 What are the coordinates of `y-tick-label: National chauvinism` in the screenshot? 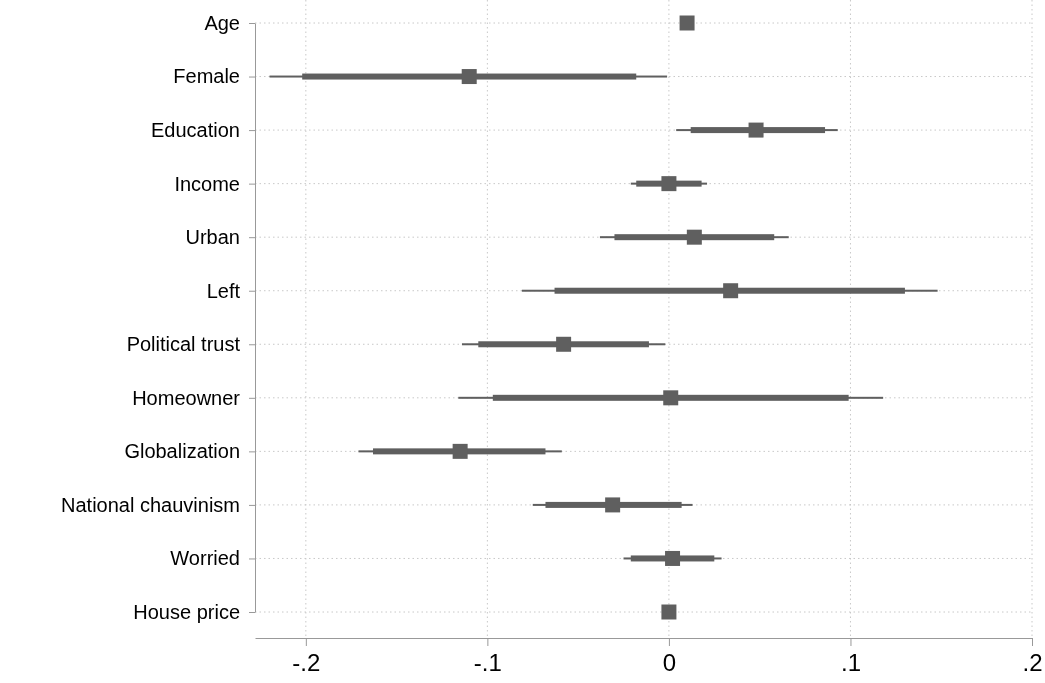 It's located at (150, 504).